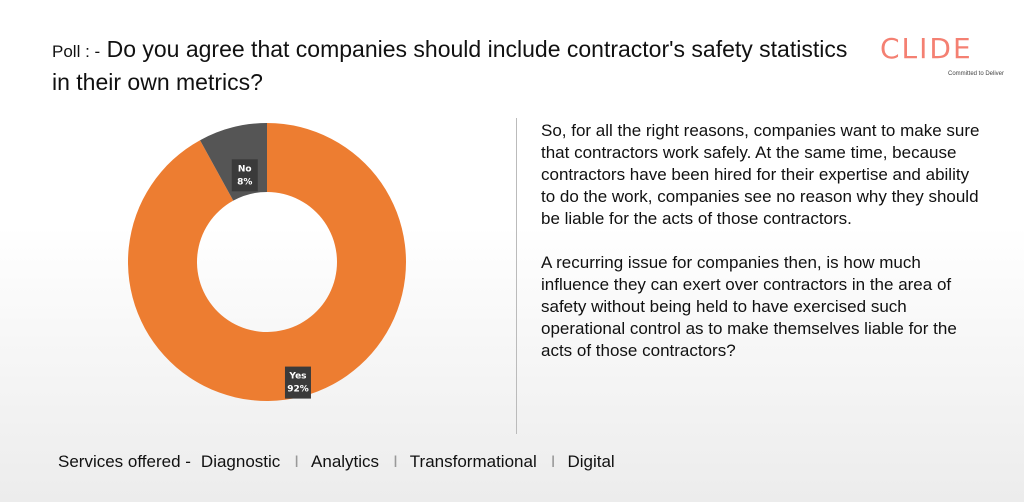 This screenshot has width=1024, height=502. What do you see at coordinates (975, 74) in the screenshot?
I see `logo-tagline: Committed to Deliver` at bounding box center [975, 74].